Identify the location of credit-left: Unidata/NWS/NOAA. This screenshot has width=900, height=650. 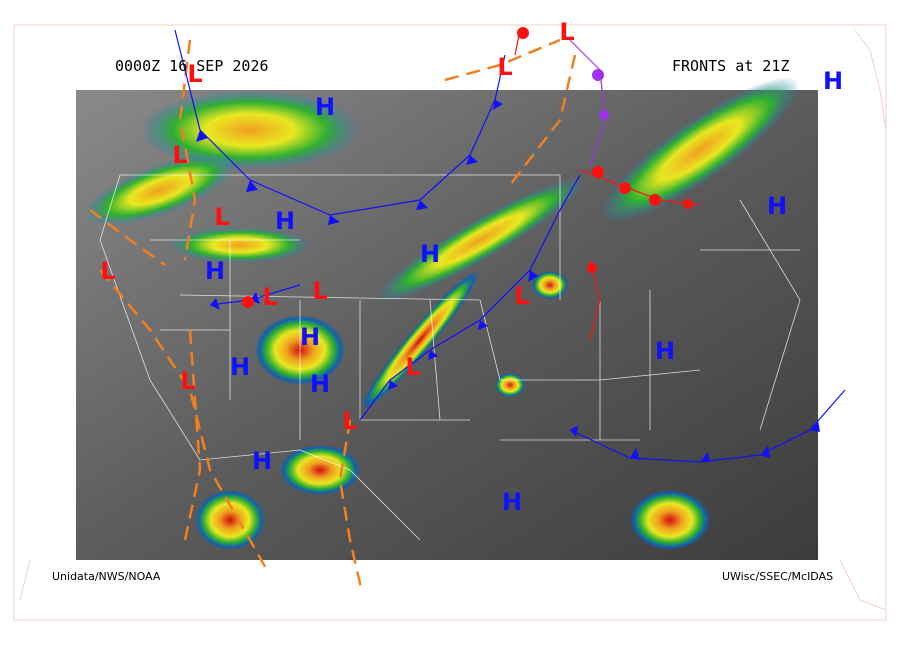
(106, 576).